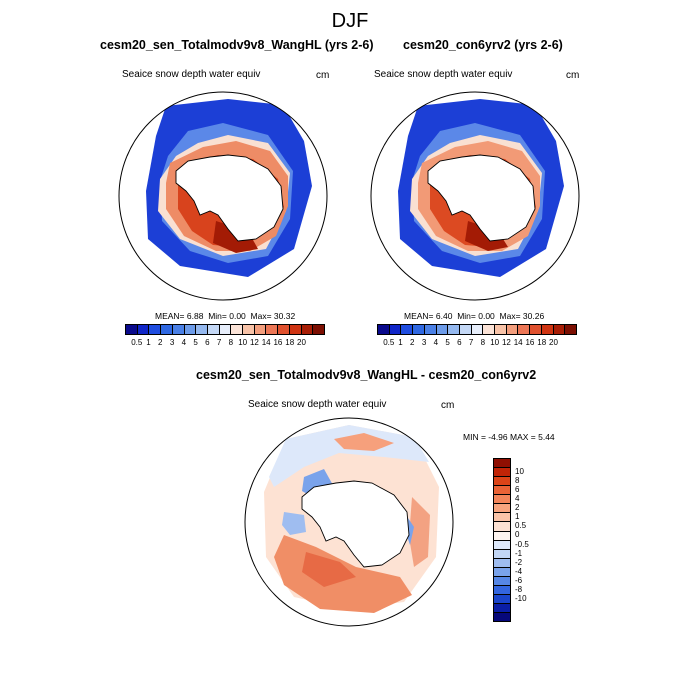 The width and height of the screenshot is (700, 700). I want to click on panel3-field-label: Seaice snow depth water equiv, so click(317, 404).